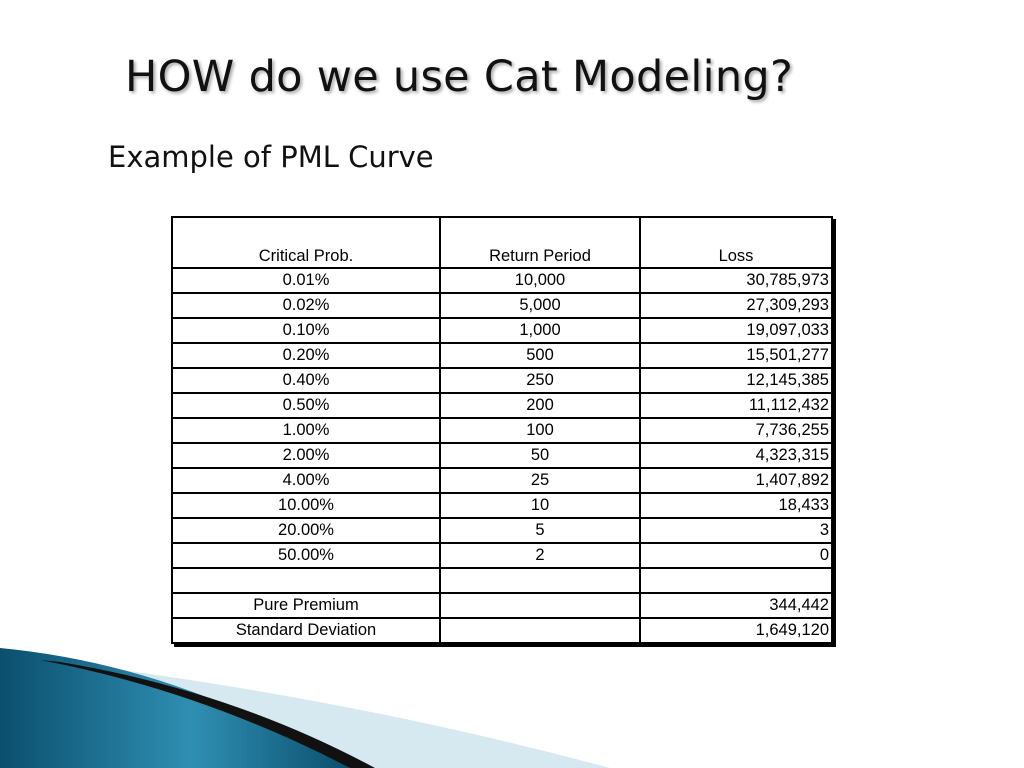 Image resolution: width=1024 pixels, height=768 pixels. What do you see at coordinates (306, 242) in the screenshot?
I see `header-critical-prob: Critical Prob.` at bounding box center [306, 242].